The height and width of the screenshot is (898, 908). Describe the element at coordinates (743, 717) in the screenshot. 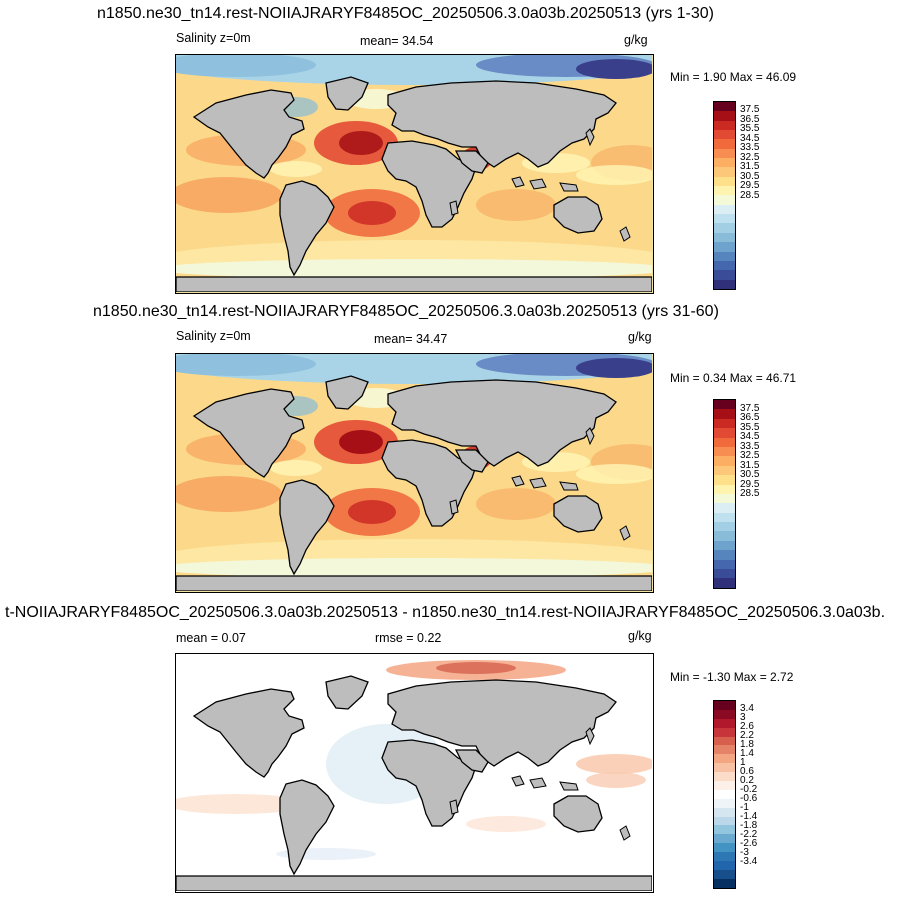

I see `colorbar-tick-label: 3` at that location.